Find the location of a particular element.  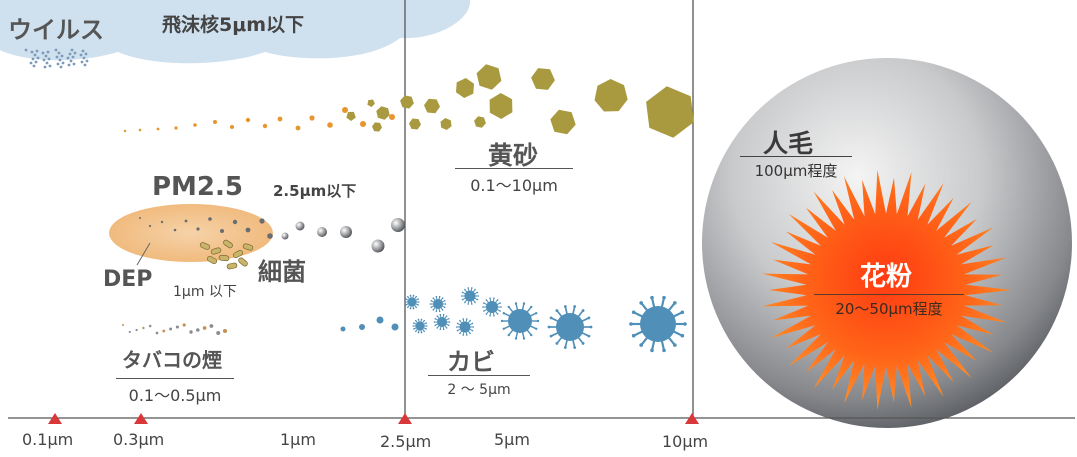

pollen-spiky-burst is located at coordinates (886, 290).